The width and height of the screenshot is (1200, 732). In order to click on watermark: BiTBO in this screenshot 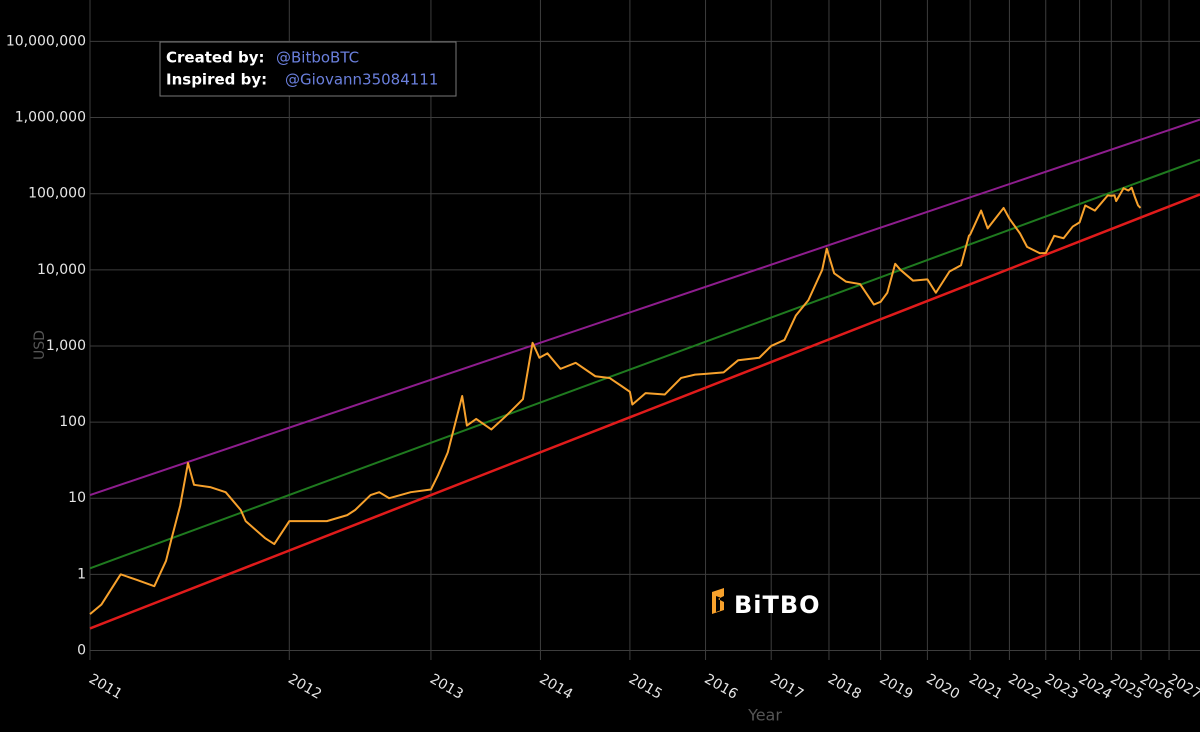, I will do `click(766, 603)`.